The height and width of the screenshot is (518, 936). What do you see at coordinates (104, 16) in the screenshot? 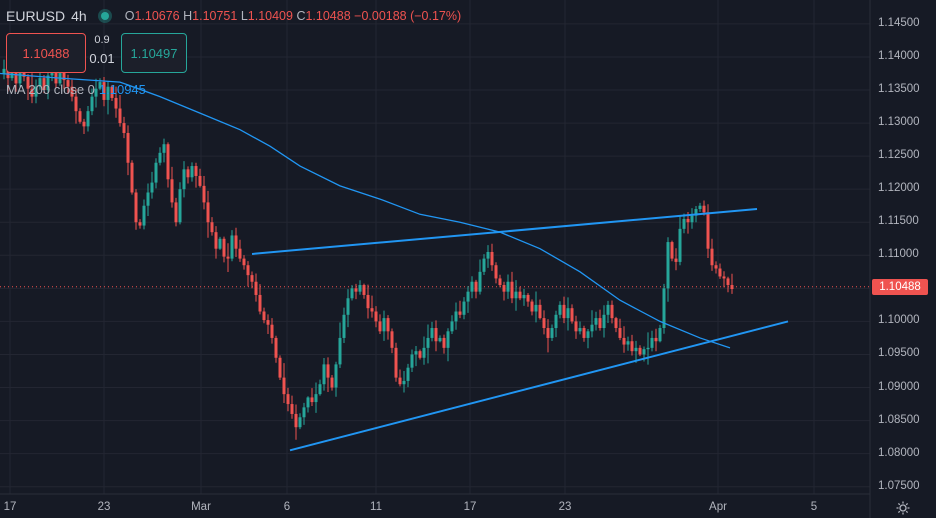
I see `market-status-icon` at bounding box center [104, 16].